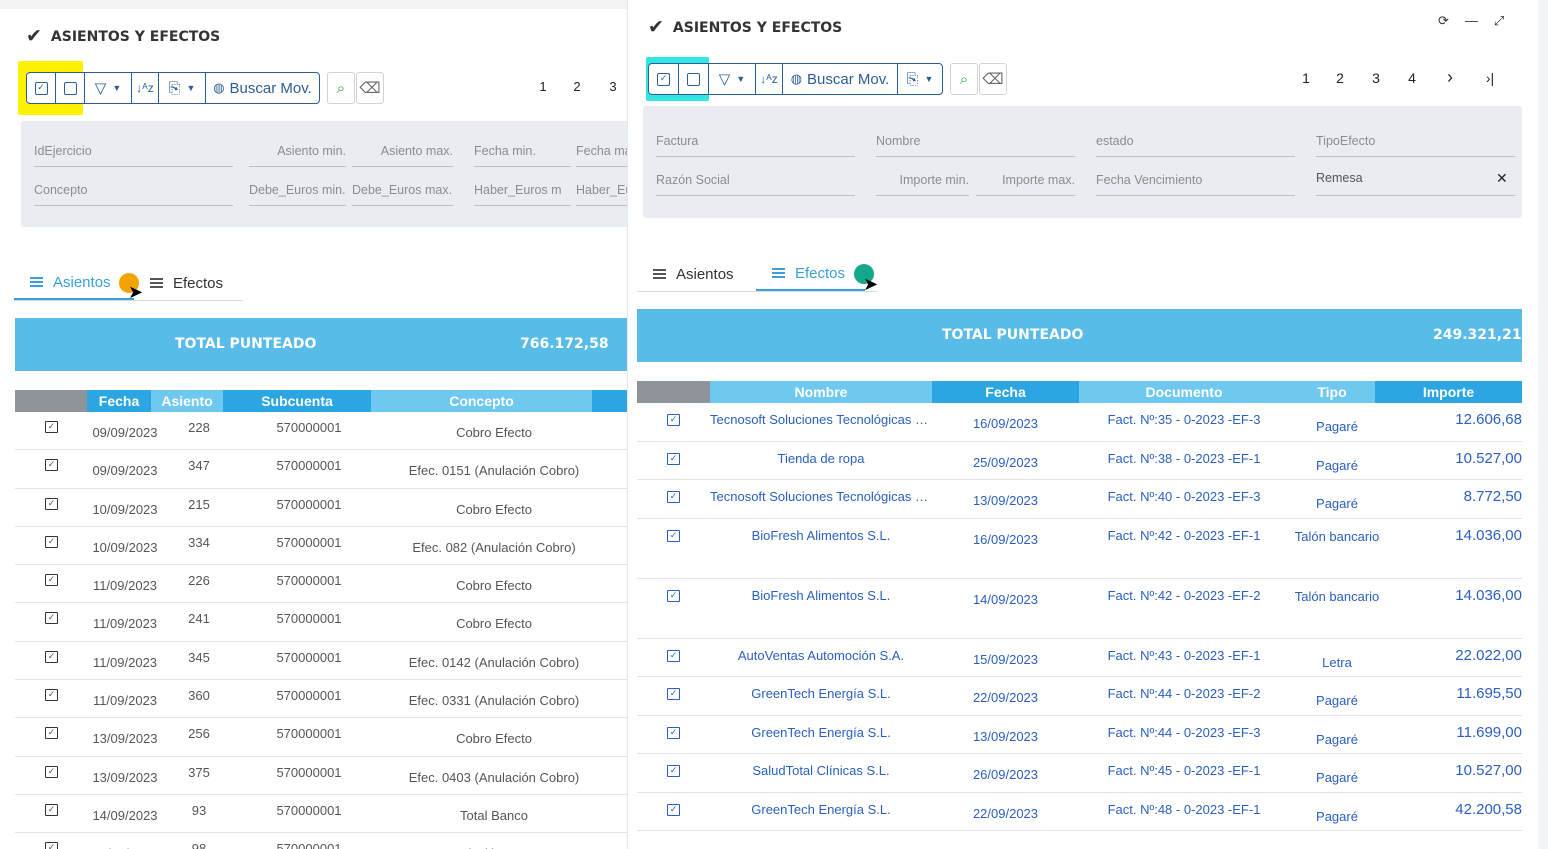  What do you see at coordinates (1184, 392) in the screenshot?
I see `header-documento: Documento` at bounding box center [1184, 392].